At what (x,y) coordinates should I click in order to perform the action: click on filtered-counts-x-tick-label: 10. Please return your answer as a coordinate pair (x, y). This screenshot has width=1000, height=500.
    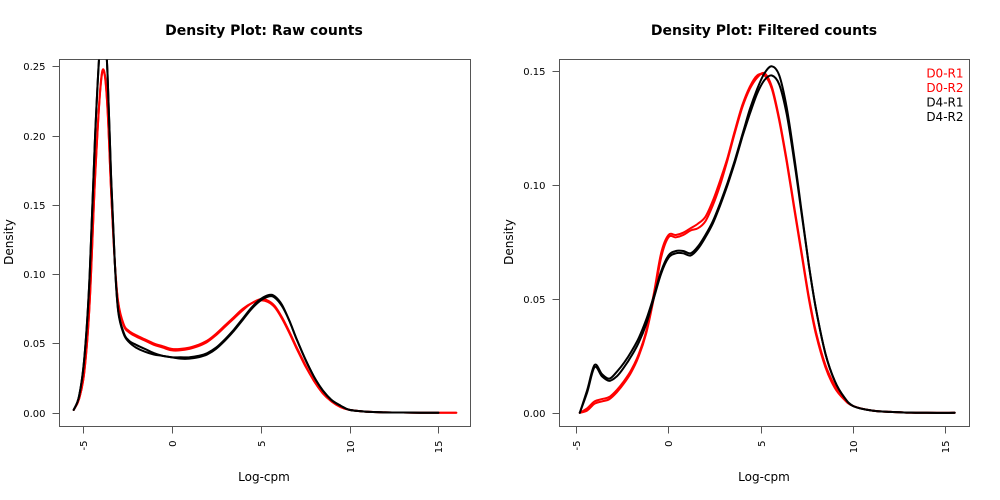
    Looking at the image, I should click on (854, 447).